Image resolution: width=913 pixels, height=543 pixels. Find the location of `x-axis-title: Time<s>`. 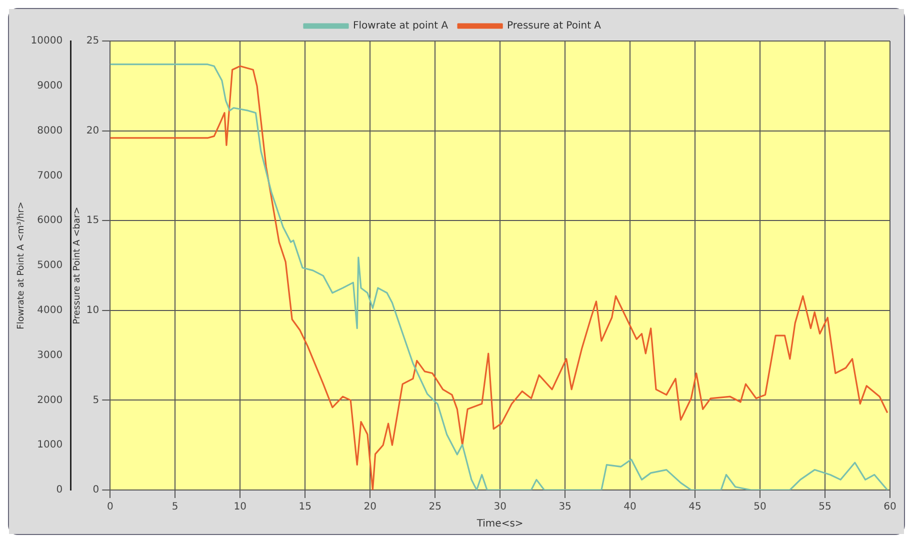

x-axis-title: Time<s> is located at coordinates (500, 524).